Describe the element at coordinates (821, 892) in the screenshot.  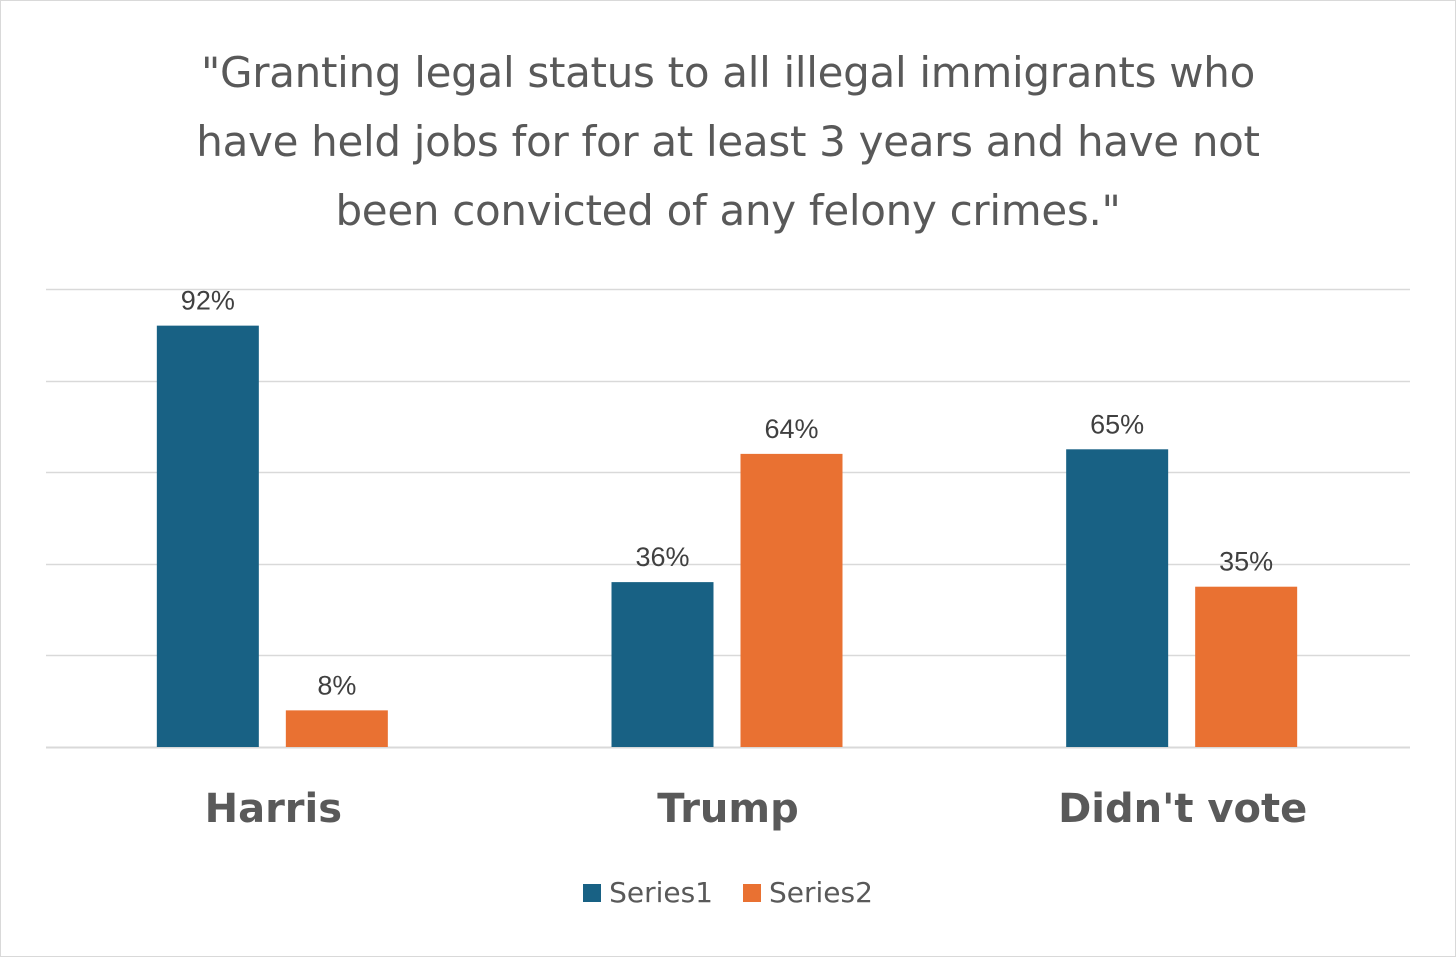
I see `legend-label-series2: Series2` at that location.